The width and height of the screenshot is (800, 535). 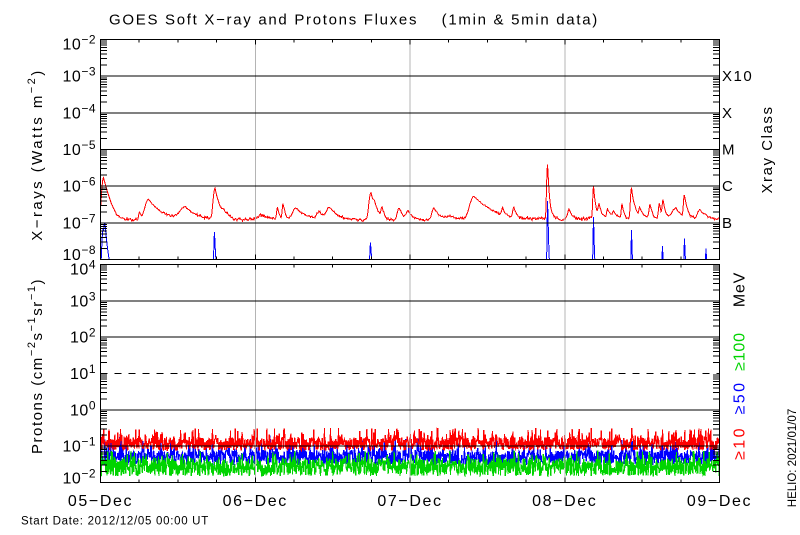 What do you see at coordinates (728, 113) in the screenshot?
I see `svg-text: X` at bounding box center [728, 113].